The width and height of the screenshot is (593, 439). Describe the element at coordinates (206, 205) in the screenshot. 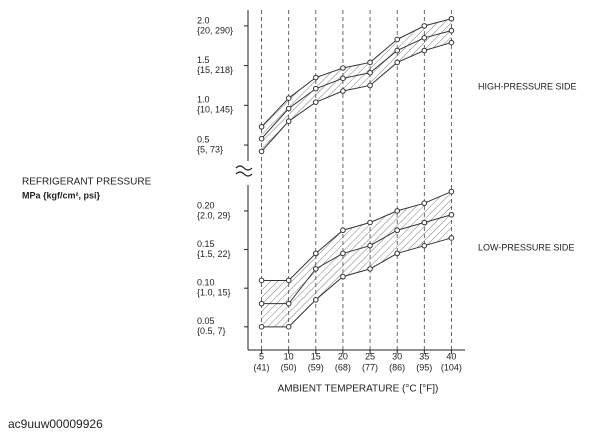

I see `y-tick-label: 0.20` at that location.